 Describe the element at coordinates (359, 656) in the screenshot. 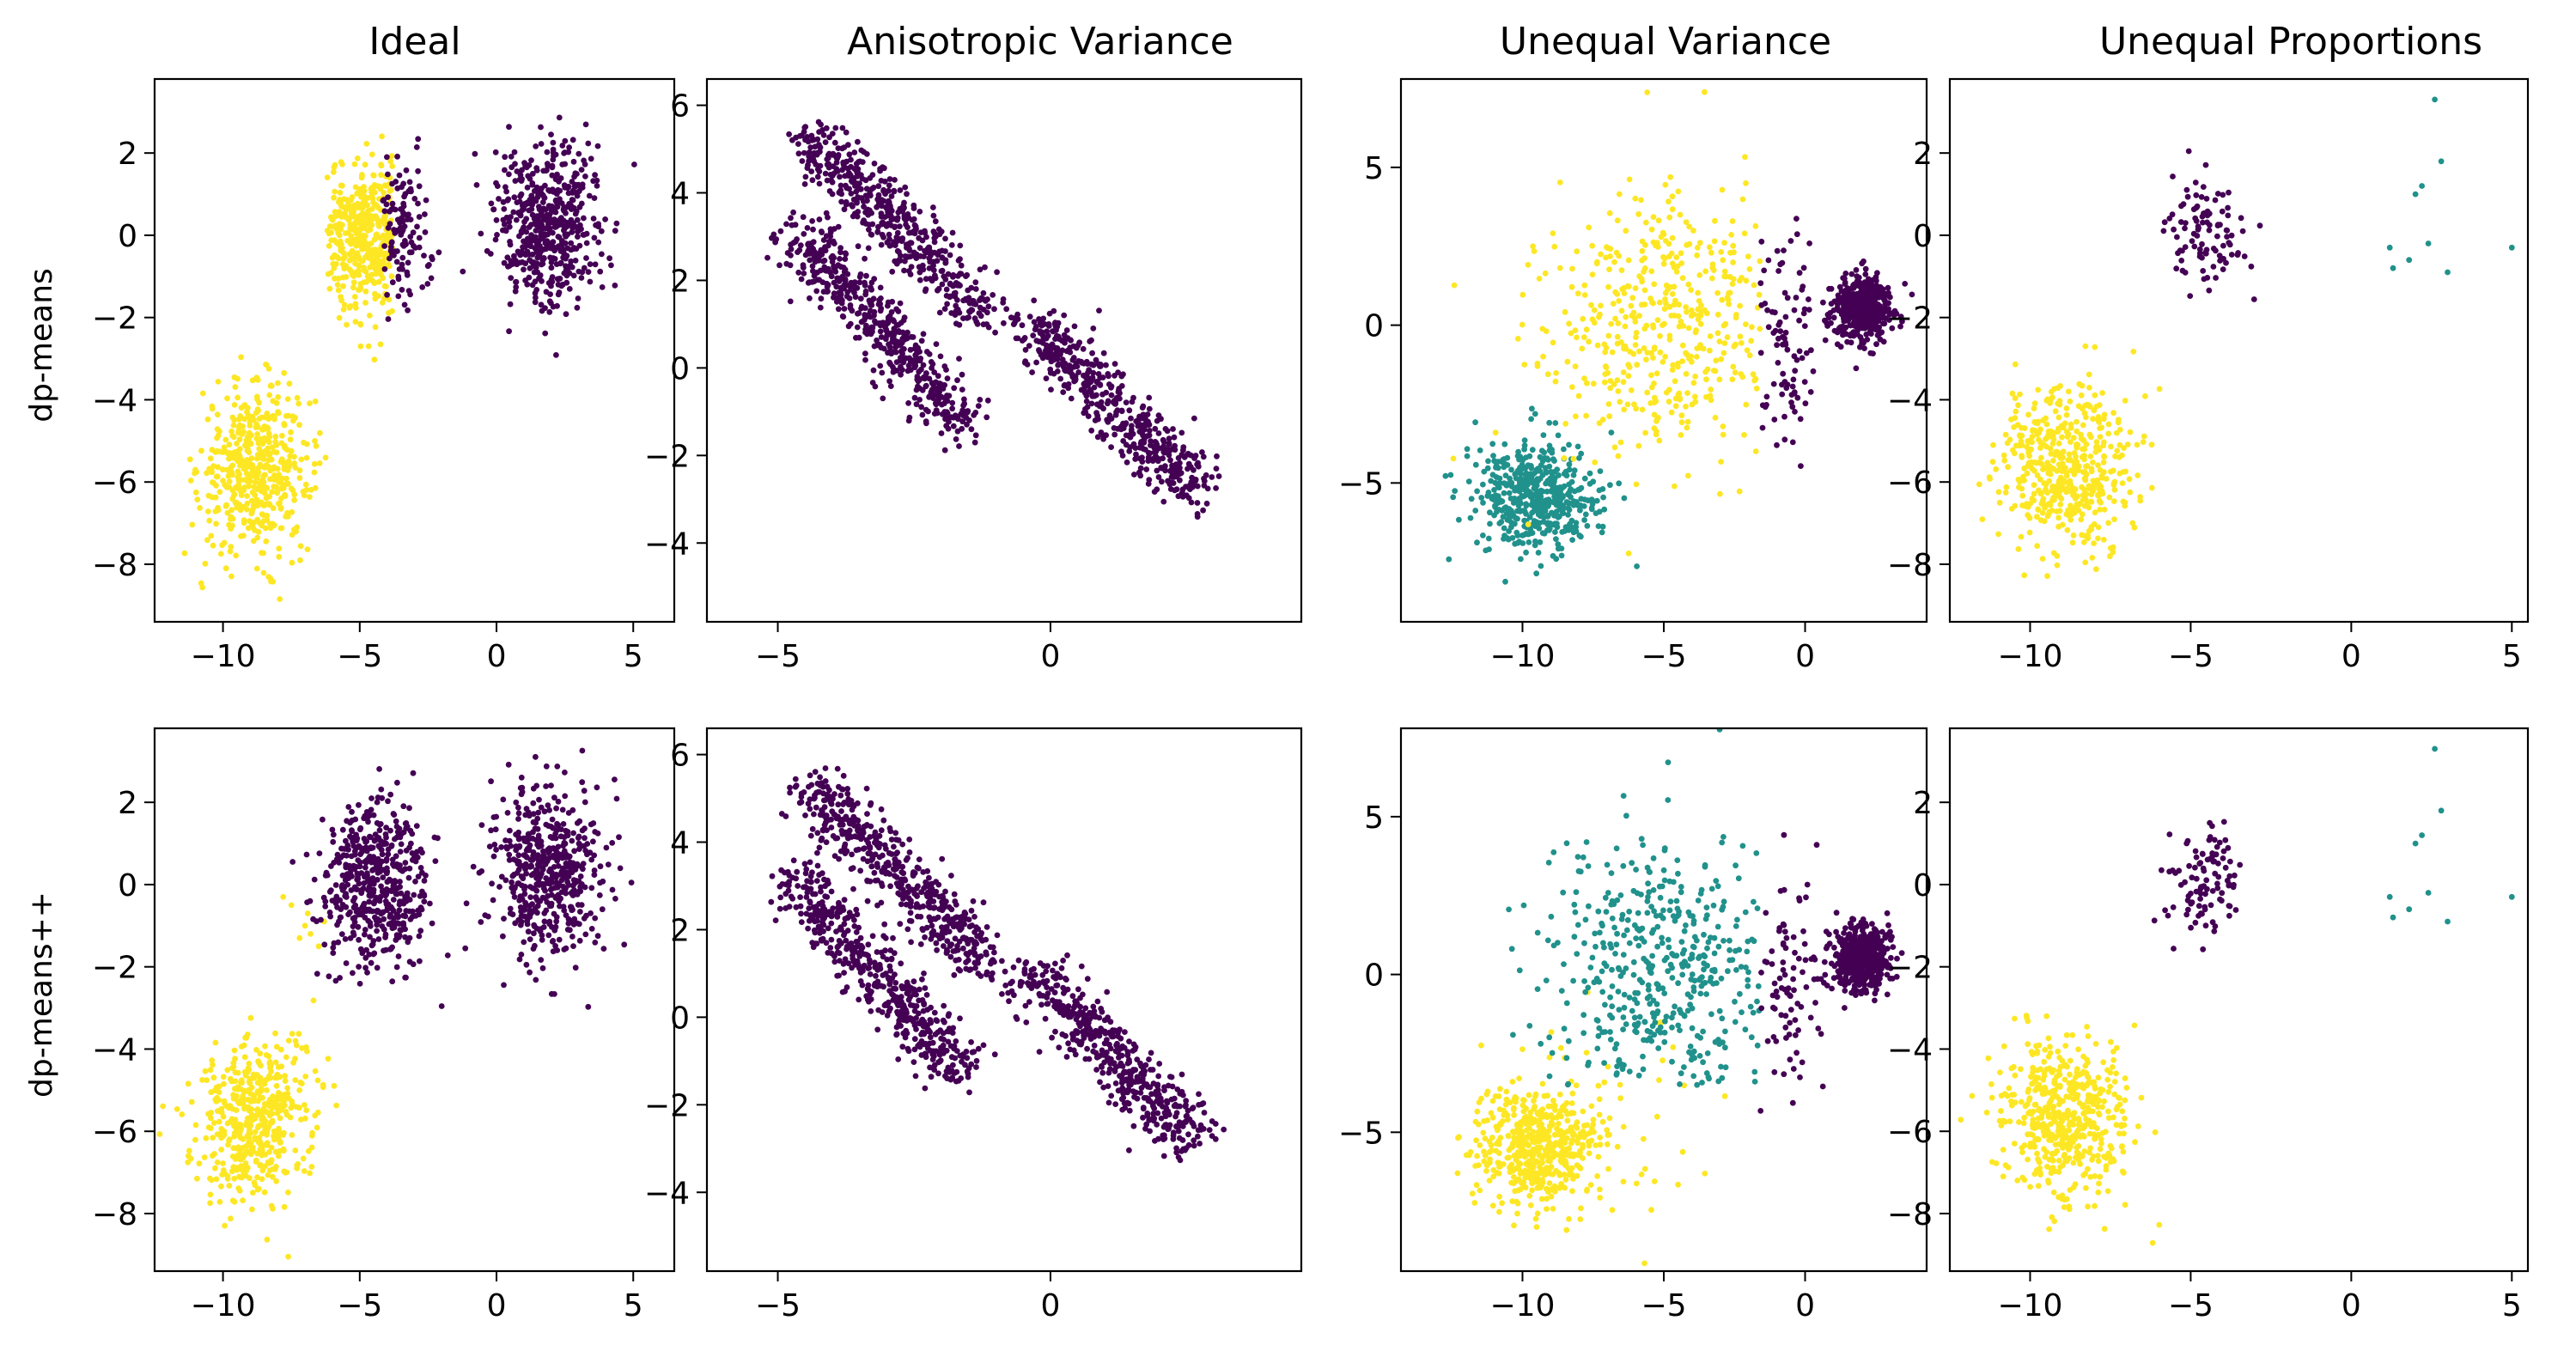

I see `x-tick-label: −5` at that location.